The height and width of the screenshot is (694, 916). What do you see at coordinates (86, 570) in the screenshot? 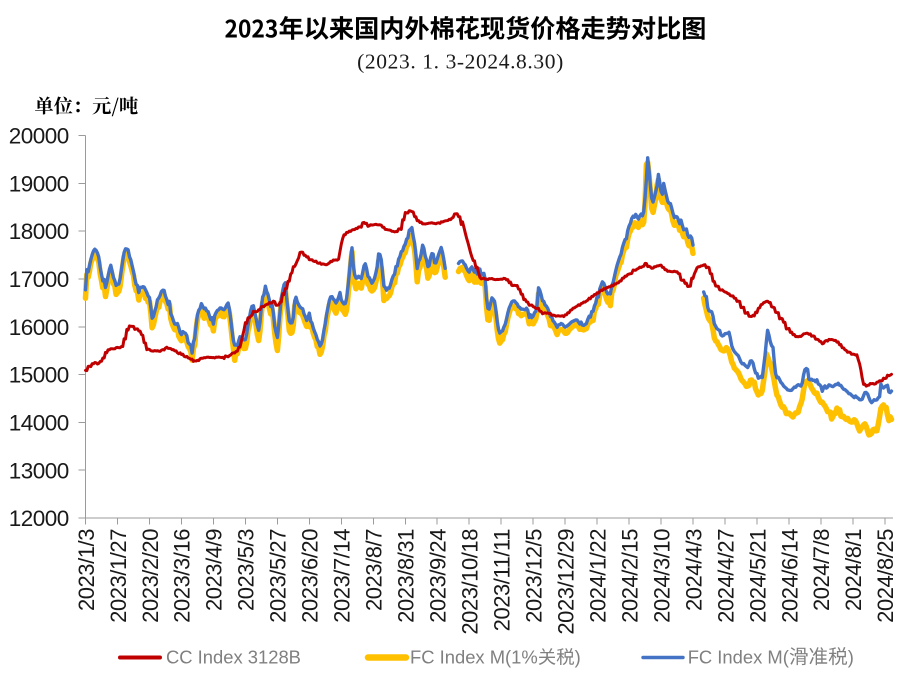
I see `svg-text: 2023/1/3` at bounding box center [86, 570].